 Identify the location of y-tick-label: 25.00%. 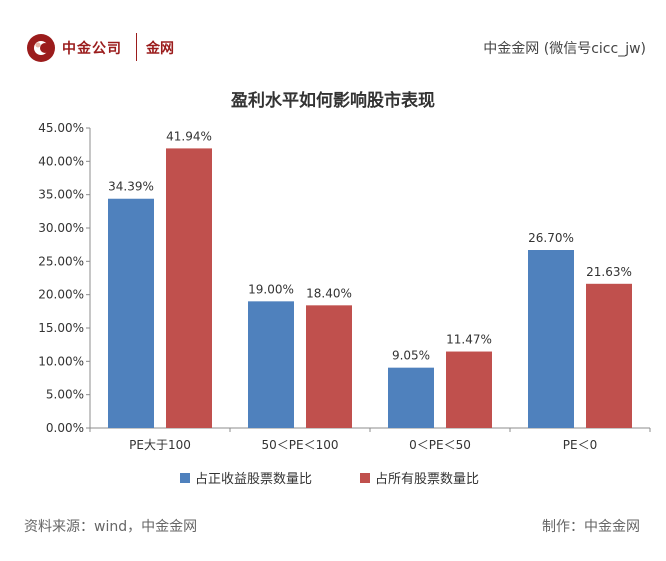
(61, 261).